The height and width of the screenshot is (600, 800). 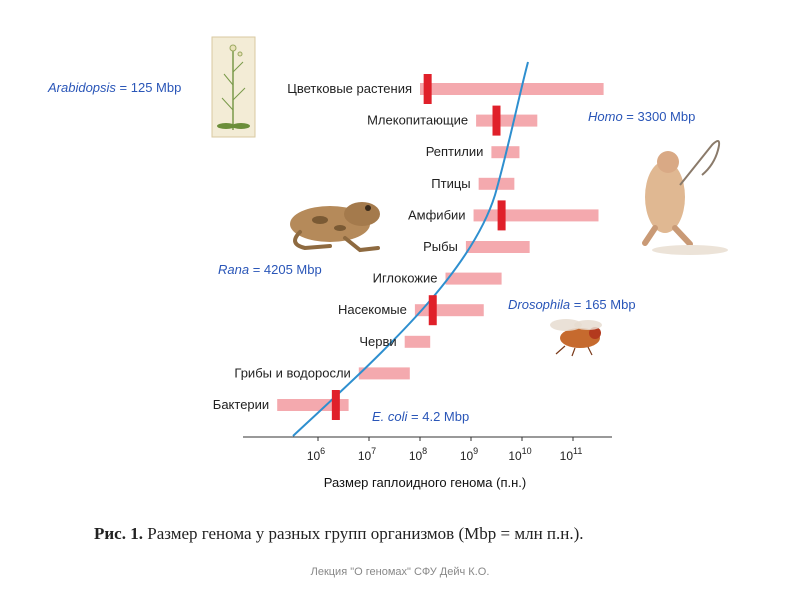 What do you see at coordinates (335, 227) in the screenshot?
I see `frog-icon` at bounding box center [335, 227].